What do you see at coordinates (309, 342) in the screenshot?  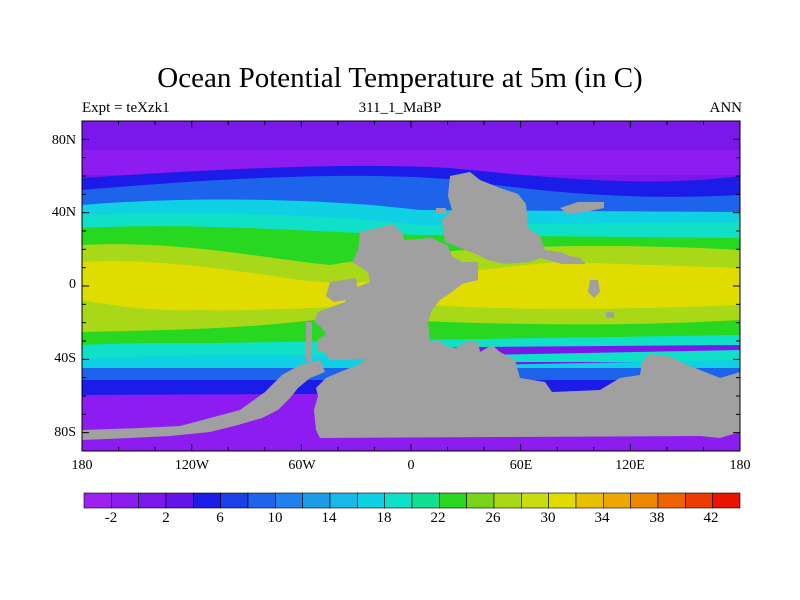 I see `land-south-cone` at bounding box center [309, 342].